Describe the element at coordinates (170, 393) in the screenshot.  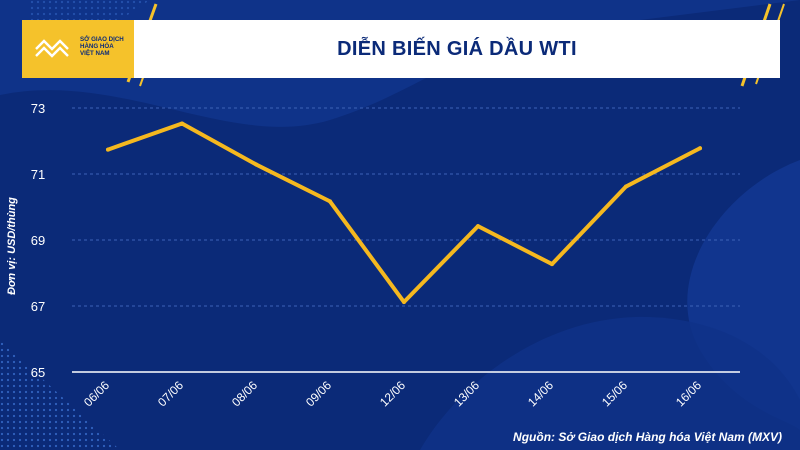
I see `x-tick-label: 07/06` at that location.